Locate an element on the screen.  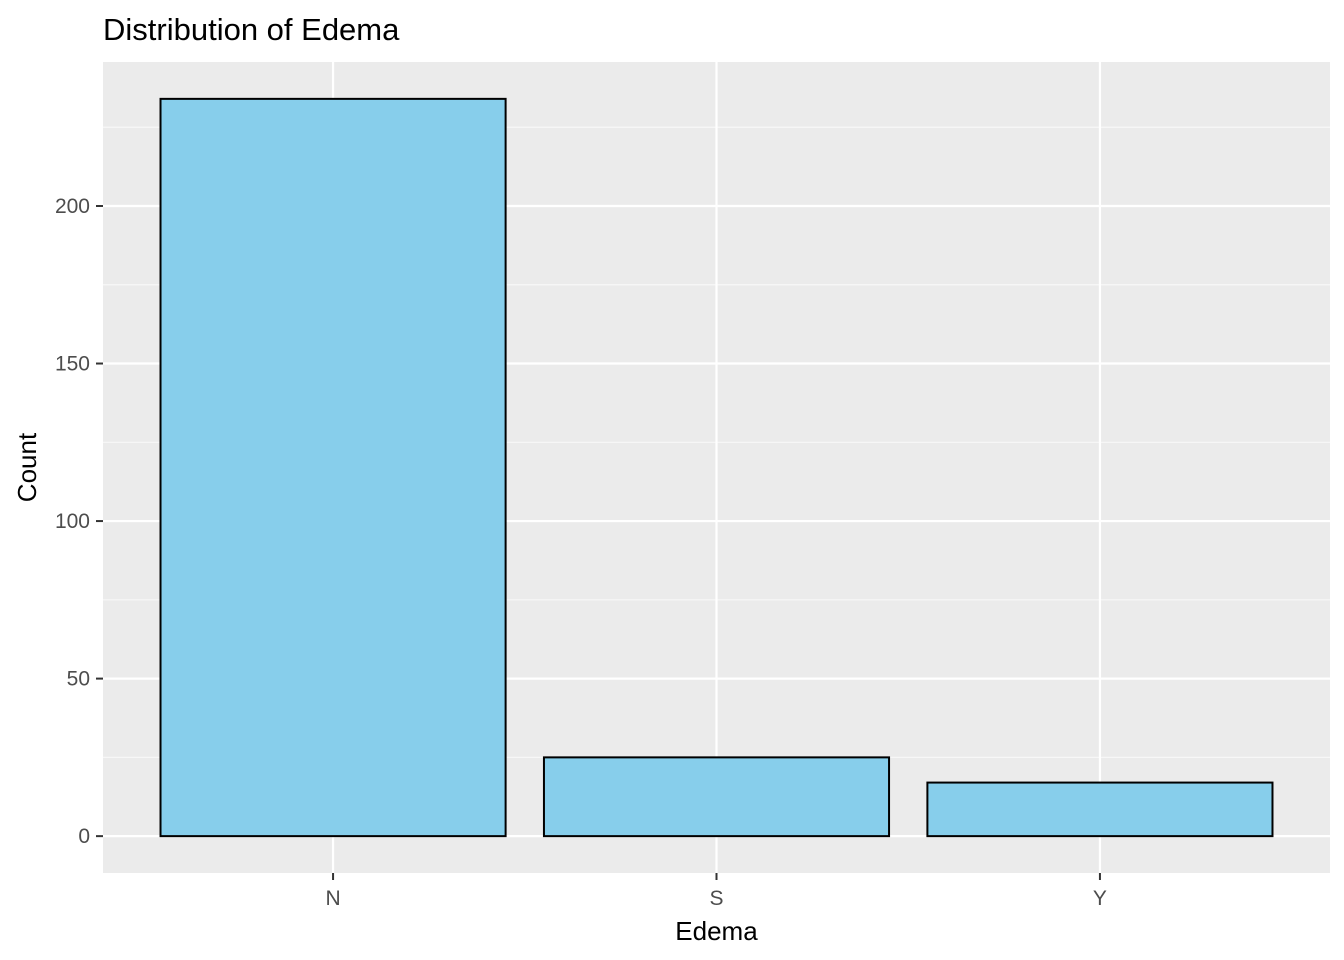
chart-title: Distribution of Edema is located at coordinates (251, 29).